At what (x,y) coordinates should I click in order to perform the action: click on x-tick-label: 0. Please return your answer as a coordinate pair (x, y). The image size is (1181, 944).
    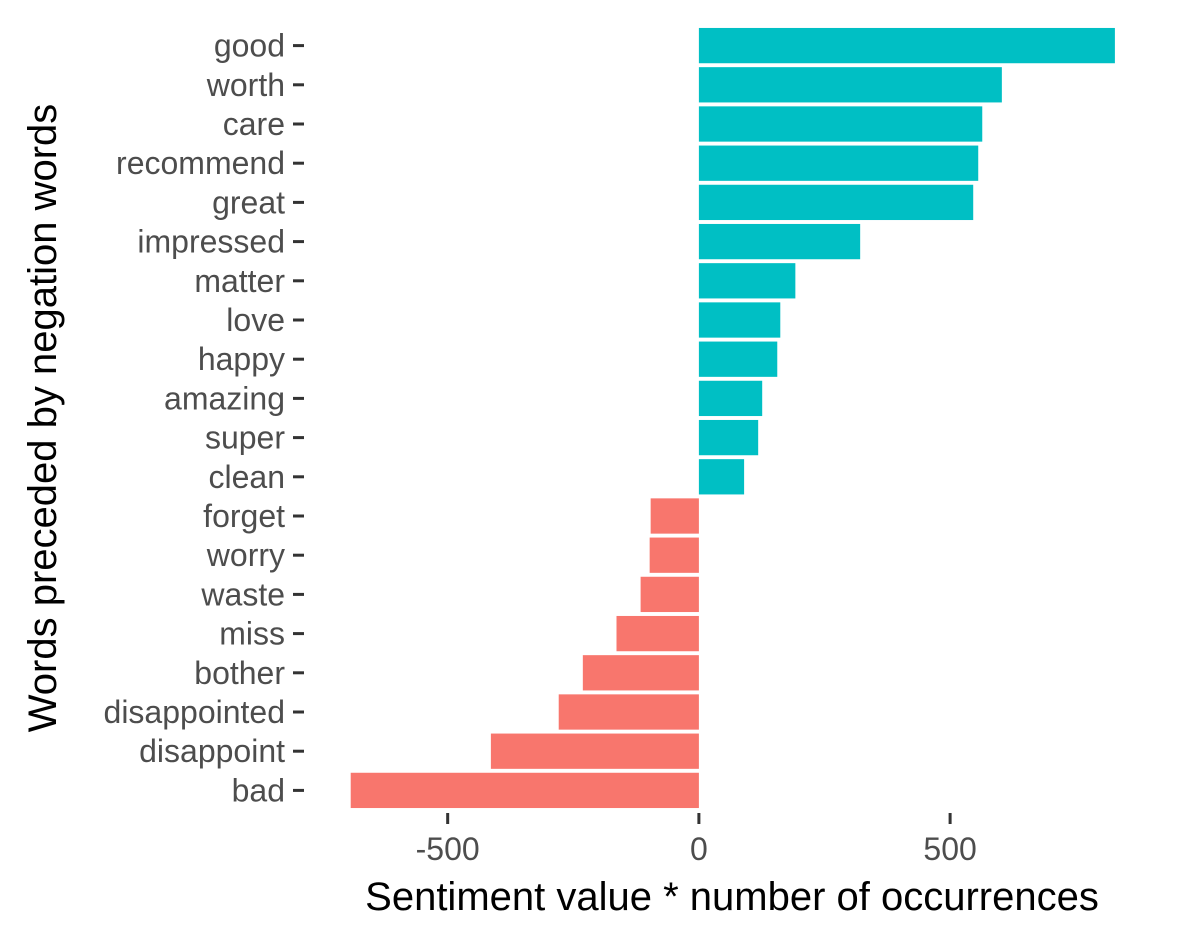
    Looking at the image, I should click on (699, 849).